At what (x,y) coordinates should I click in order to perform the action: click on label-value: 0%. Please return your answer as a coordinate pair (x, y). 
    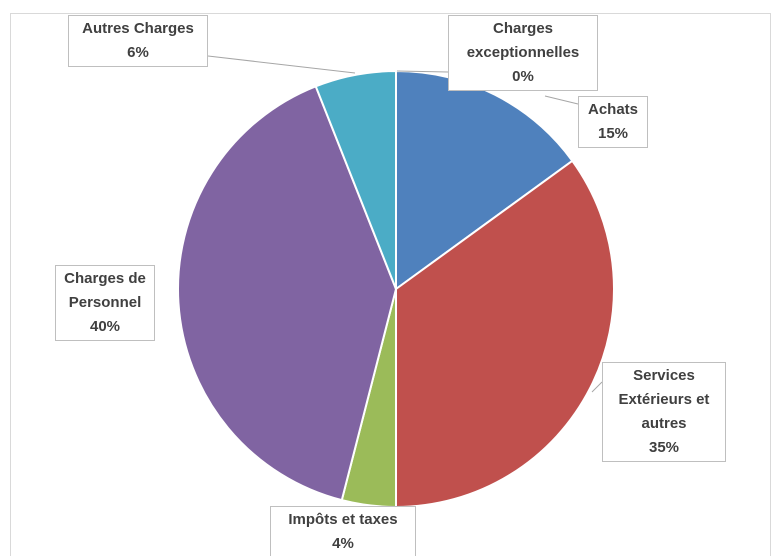
    Looking at the image, I should click on (523, 76).